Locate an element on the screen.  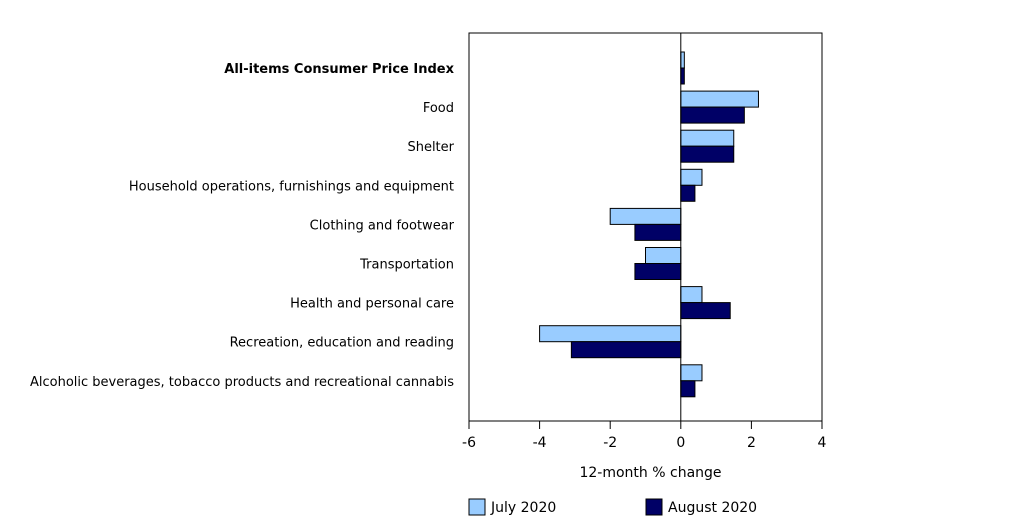
category-label: Transportation is located at coordinates (406, 265).